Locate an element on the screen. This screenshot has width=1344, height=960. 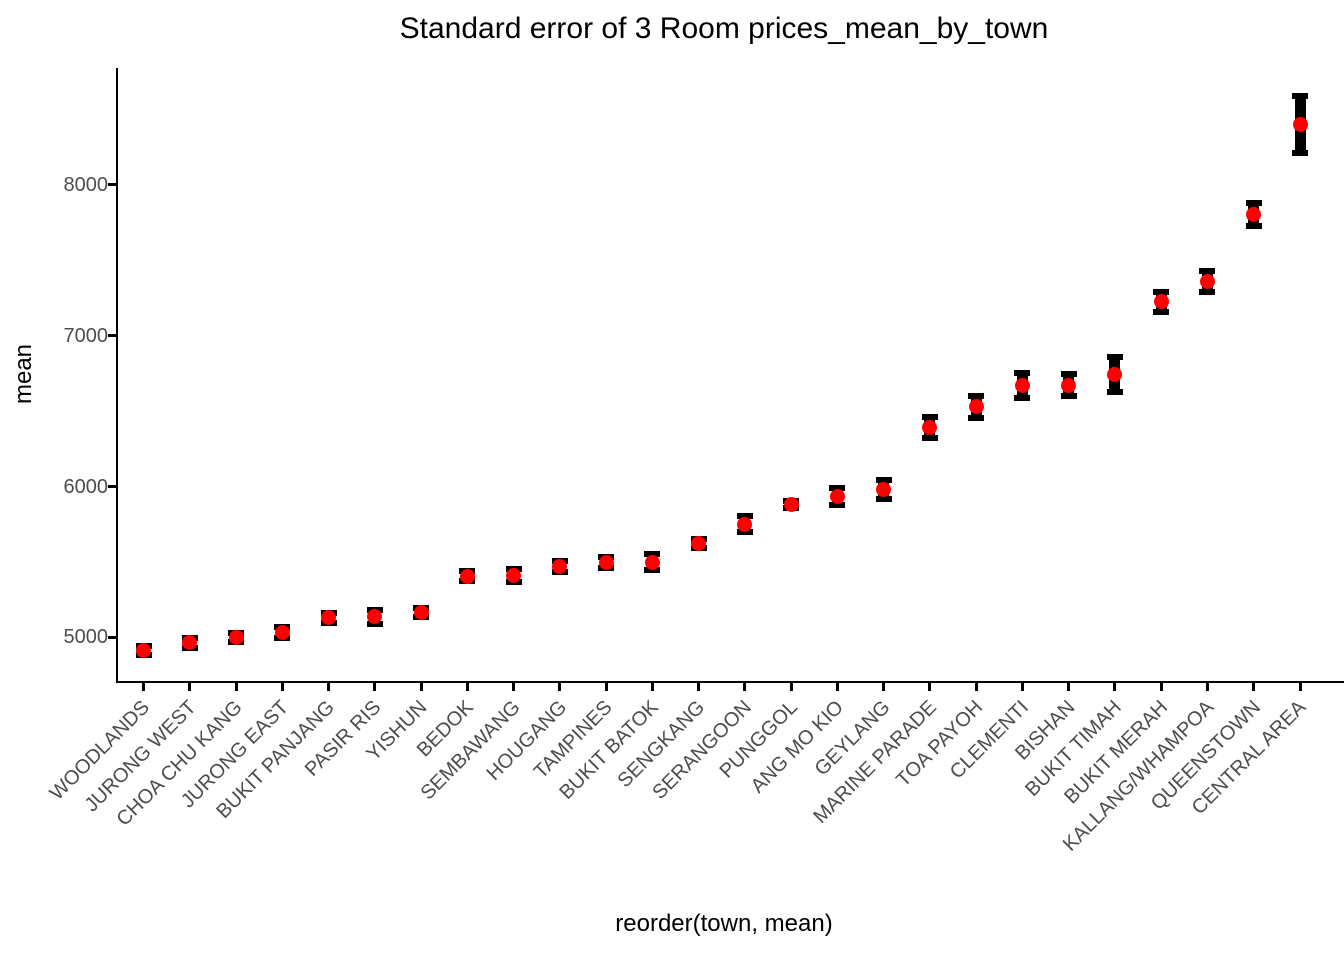
y-tick-label: 5000 is located at coordinates (86, 637).